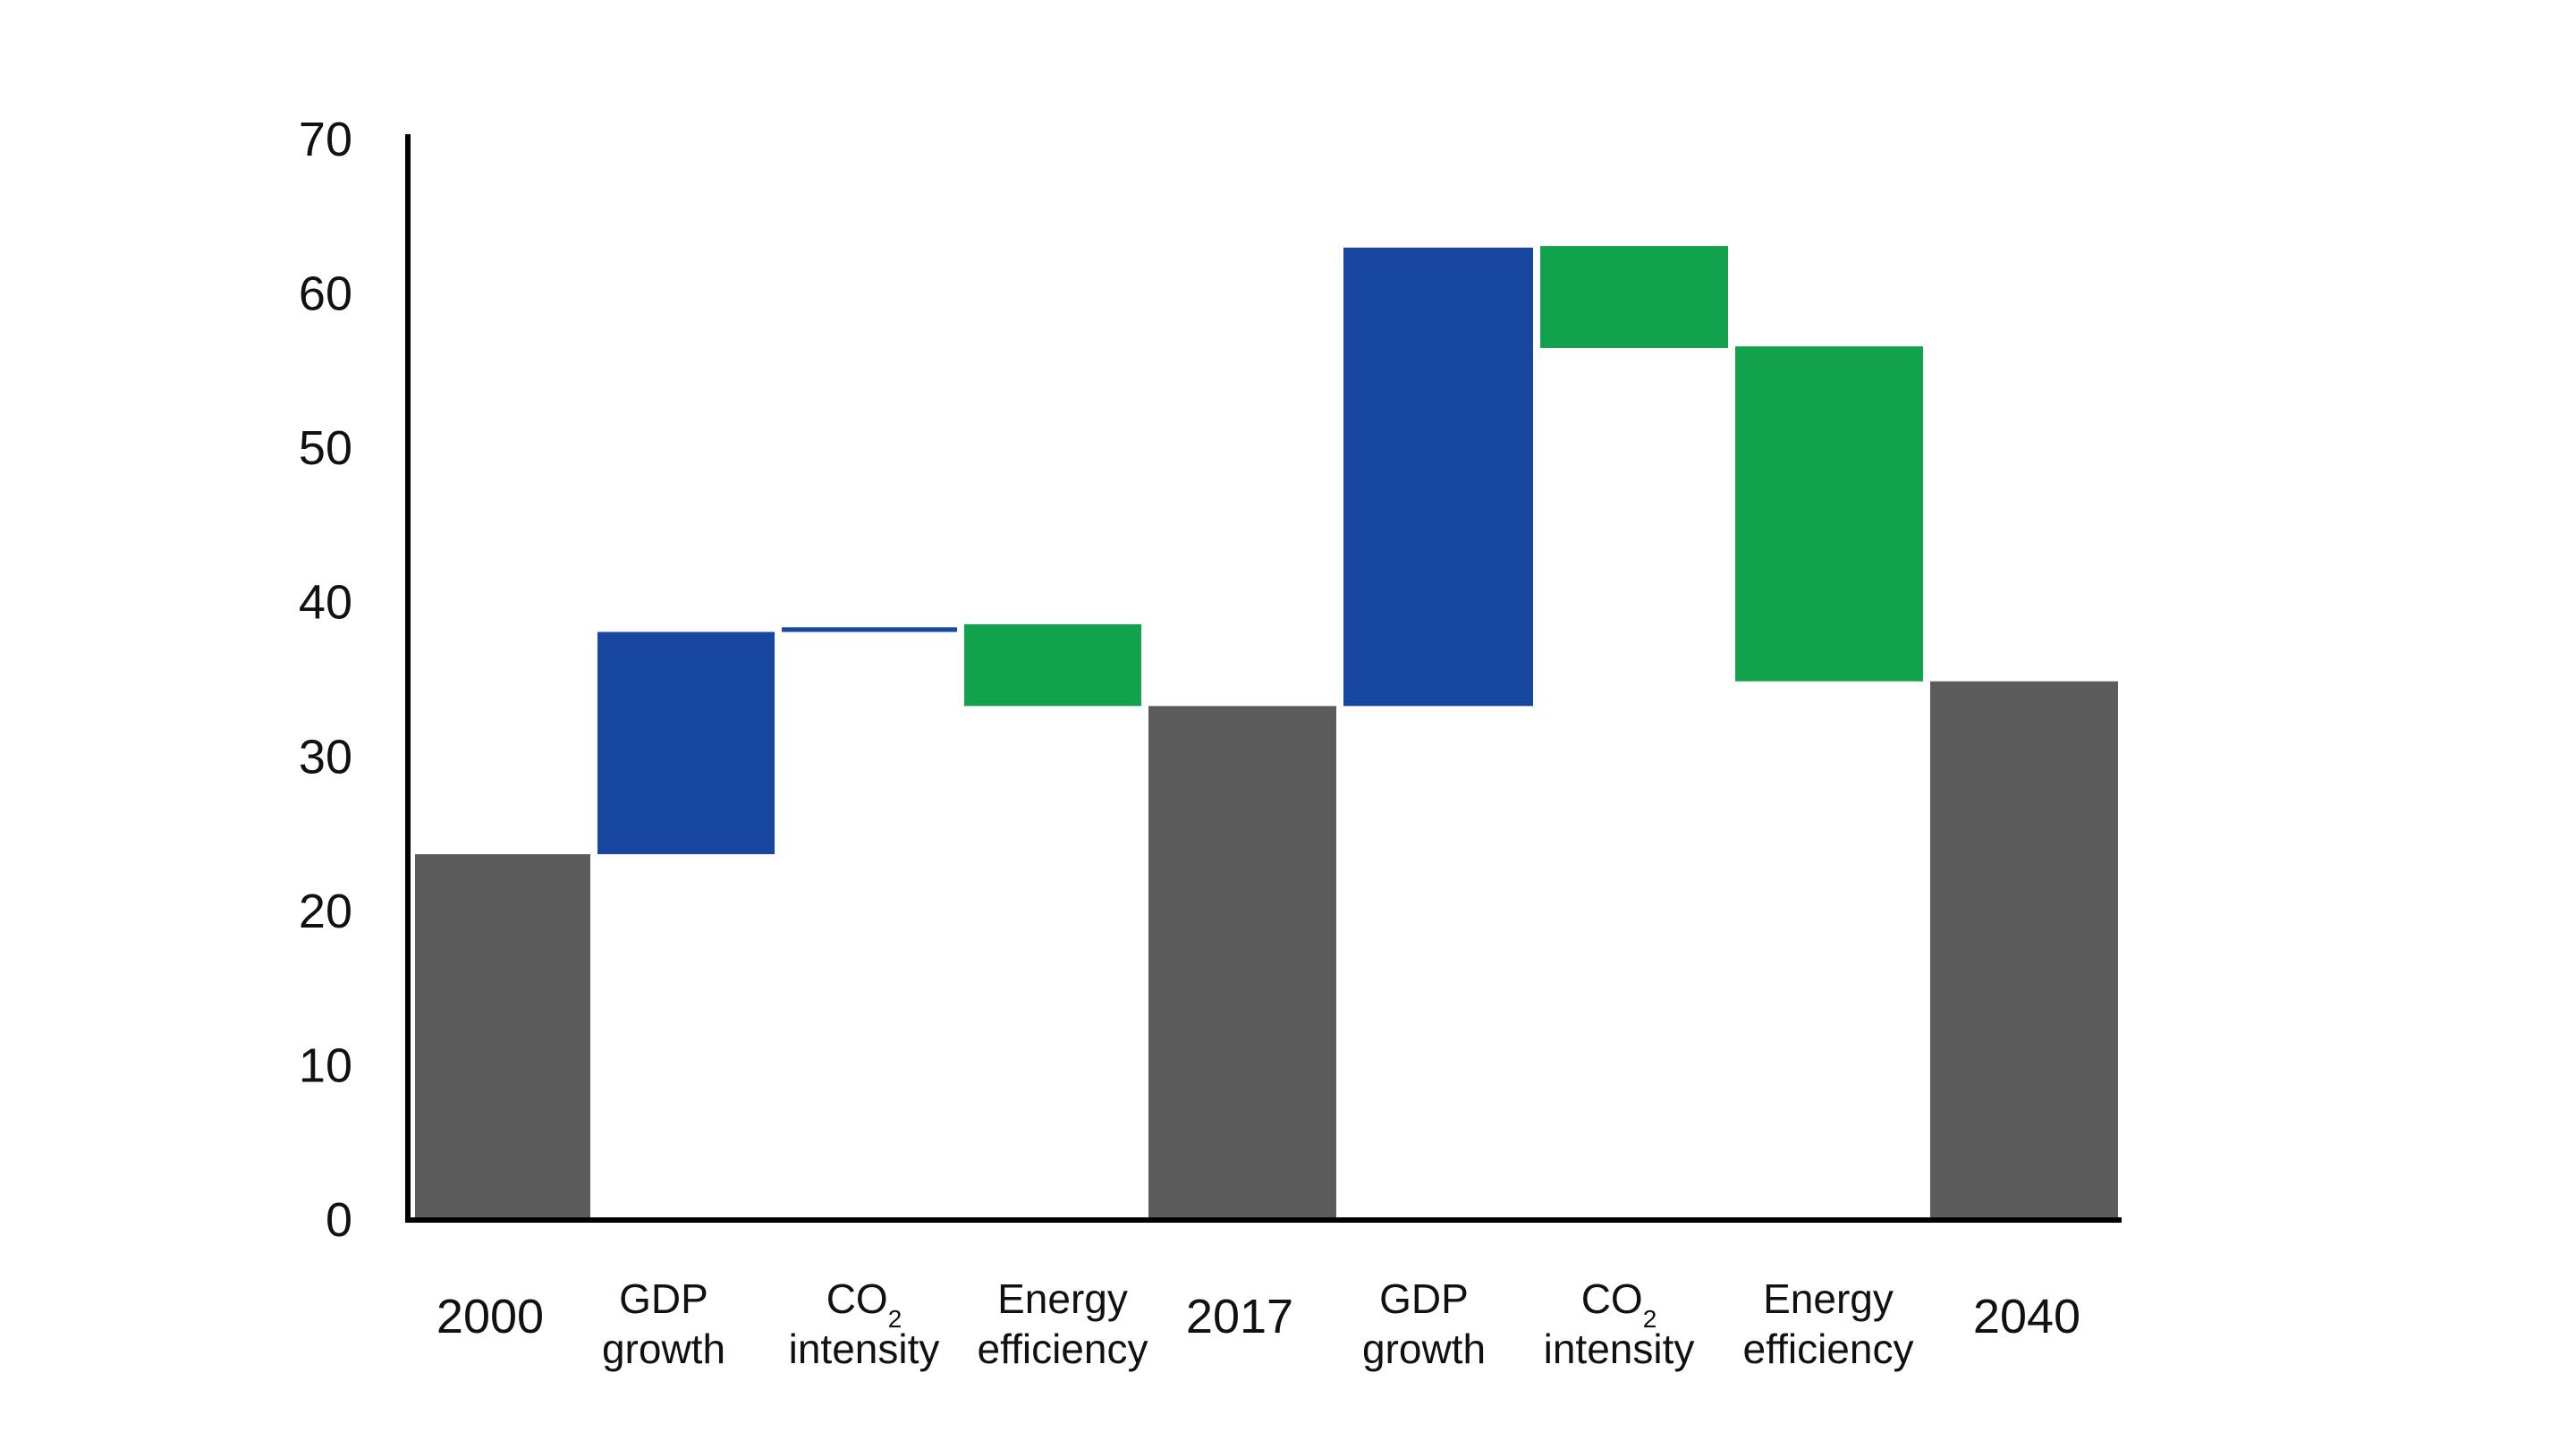  I want to click on bar-5-increase, so click(1438, 477).